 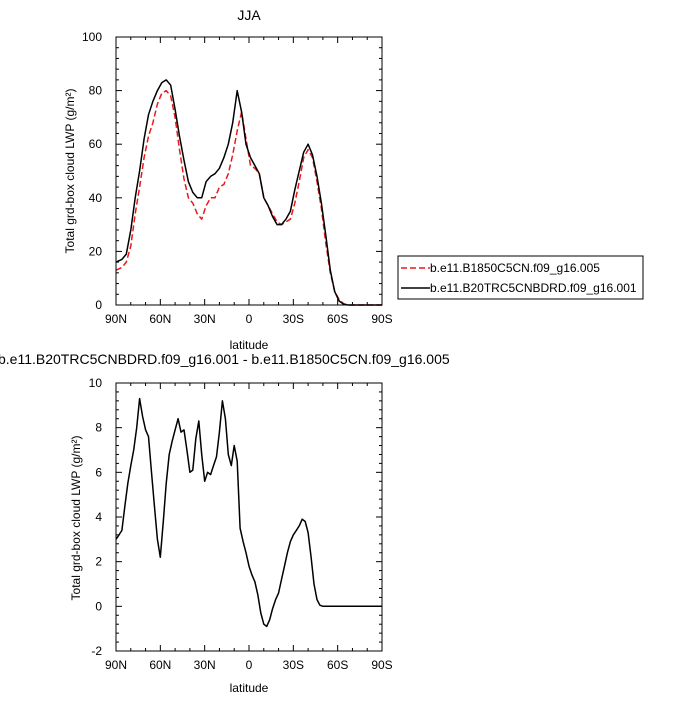 What do you see at coordinates (98, 305) in the screenshot?
I see `top-y-tick-label: 0` at bounding box center [98, 305].